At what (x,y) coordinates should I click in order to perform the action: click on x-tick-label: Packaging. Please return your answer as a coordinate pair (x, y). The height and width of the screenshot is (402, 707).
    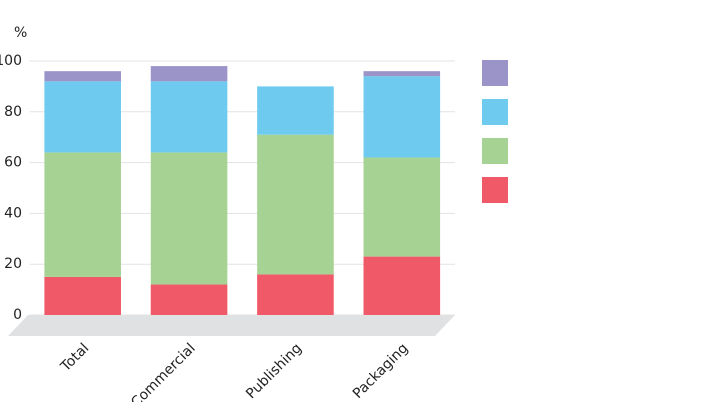
    Looking at the image, I should click on (381, 371).